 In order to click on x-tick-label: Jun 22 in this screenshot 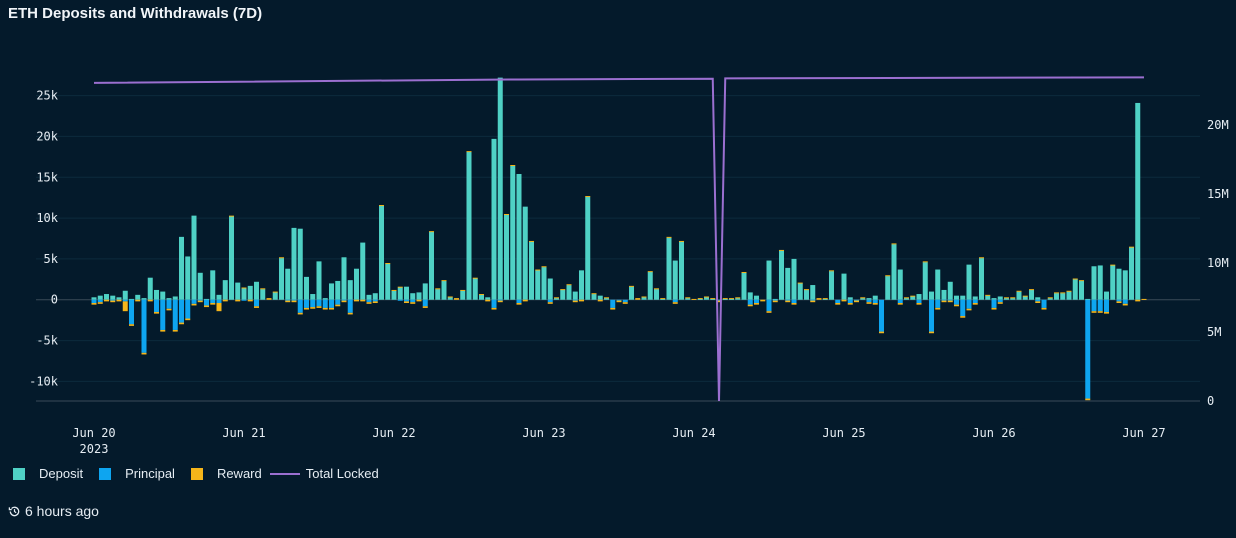, I will do `click(393, 433)`.